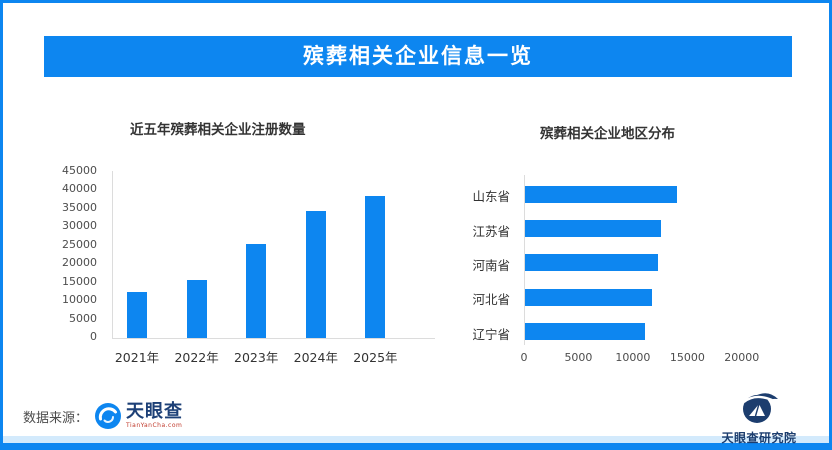 The width and height of the screenshot is (832, 450). I want to click on banner: 殡葬相关企业信息一览, so click(418, 56).